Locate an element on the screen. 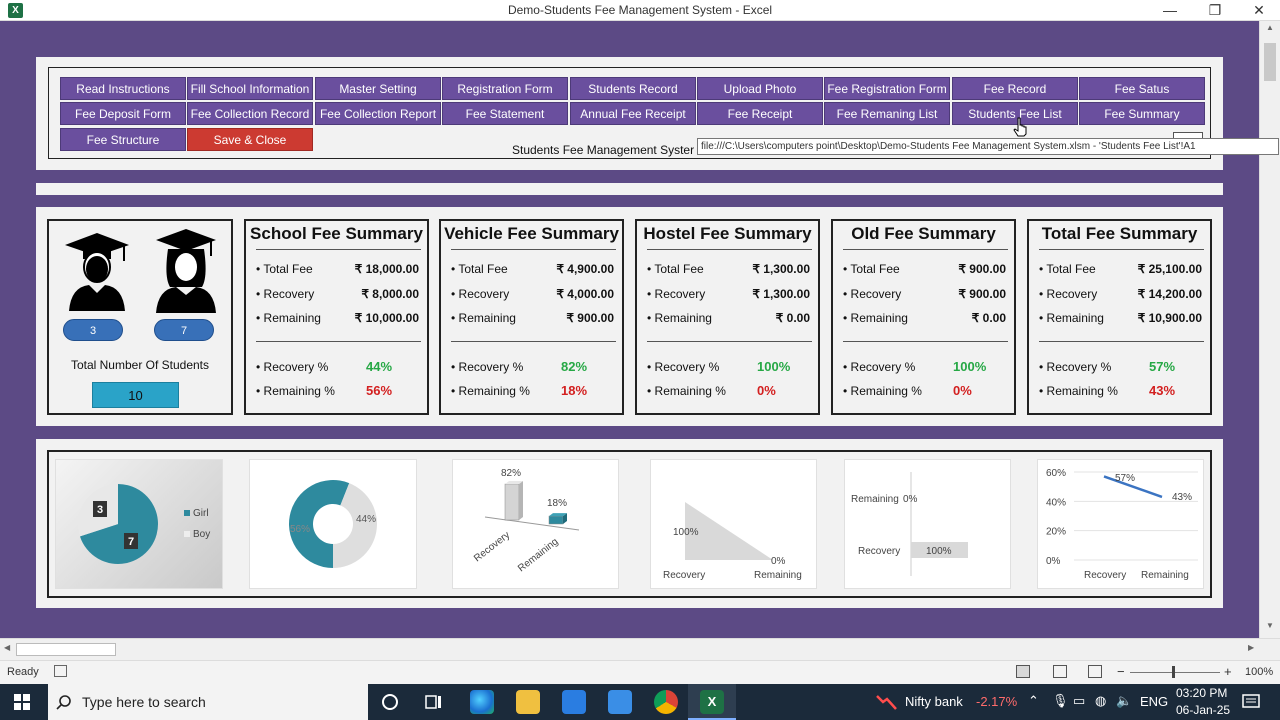 This screenshot has width=1280, height=720. remaining-label: • Remaining is located at coordinates (288, 318).